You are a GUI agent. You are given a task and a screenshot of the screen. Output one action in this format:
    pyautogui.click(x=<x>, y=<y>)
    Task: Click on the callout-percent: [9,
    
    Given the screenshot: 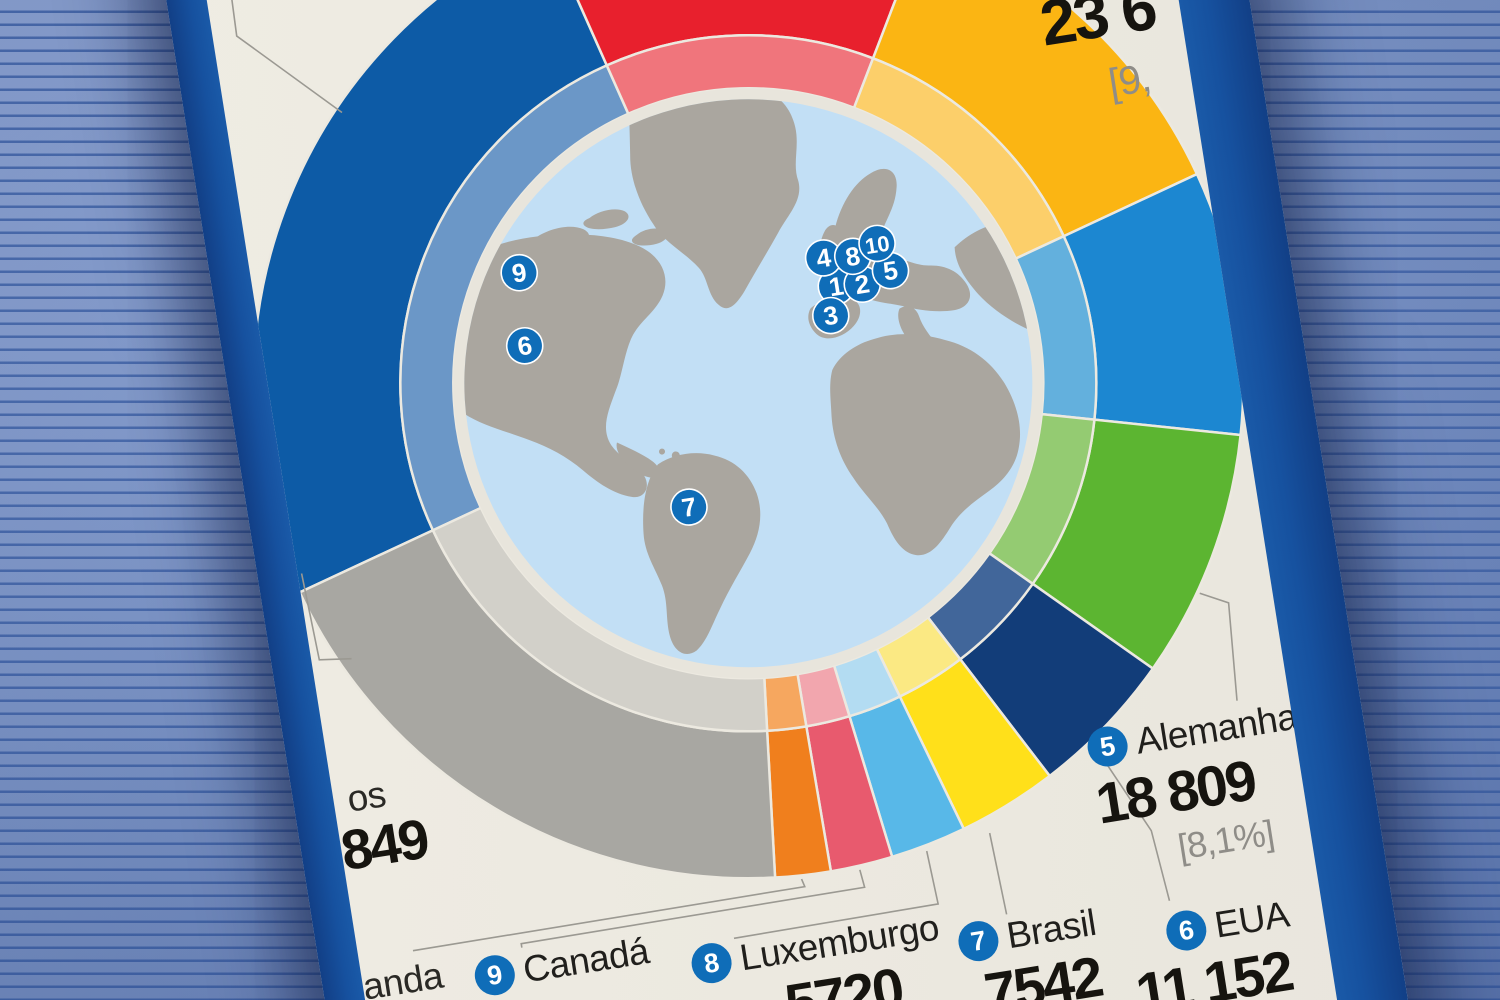 What is the action you would take?
    pyautogui.click(x=1129, y=80)
    